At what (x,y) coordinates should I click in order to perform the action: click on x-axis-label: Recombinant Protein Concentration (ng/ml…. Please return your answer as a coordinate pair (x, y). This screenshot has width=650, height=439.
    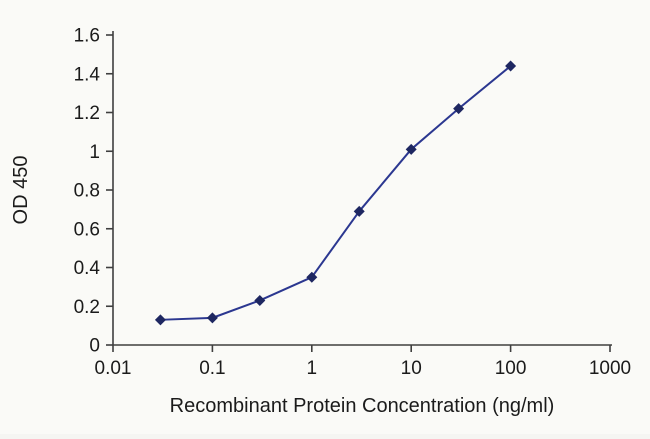
    Looking at the image, I should click on (362, 406).